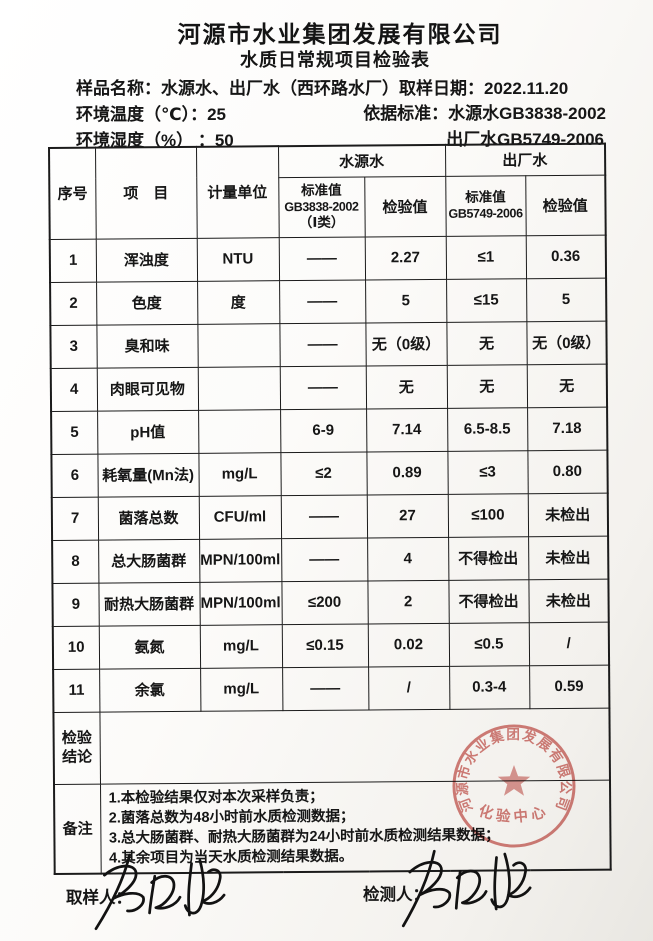  What do you see at coordinates (362, 161) in the screenshot?
I see `header-source-water-group: 水源水` at bounding box center [362, 161].